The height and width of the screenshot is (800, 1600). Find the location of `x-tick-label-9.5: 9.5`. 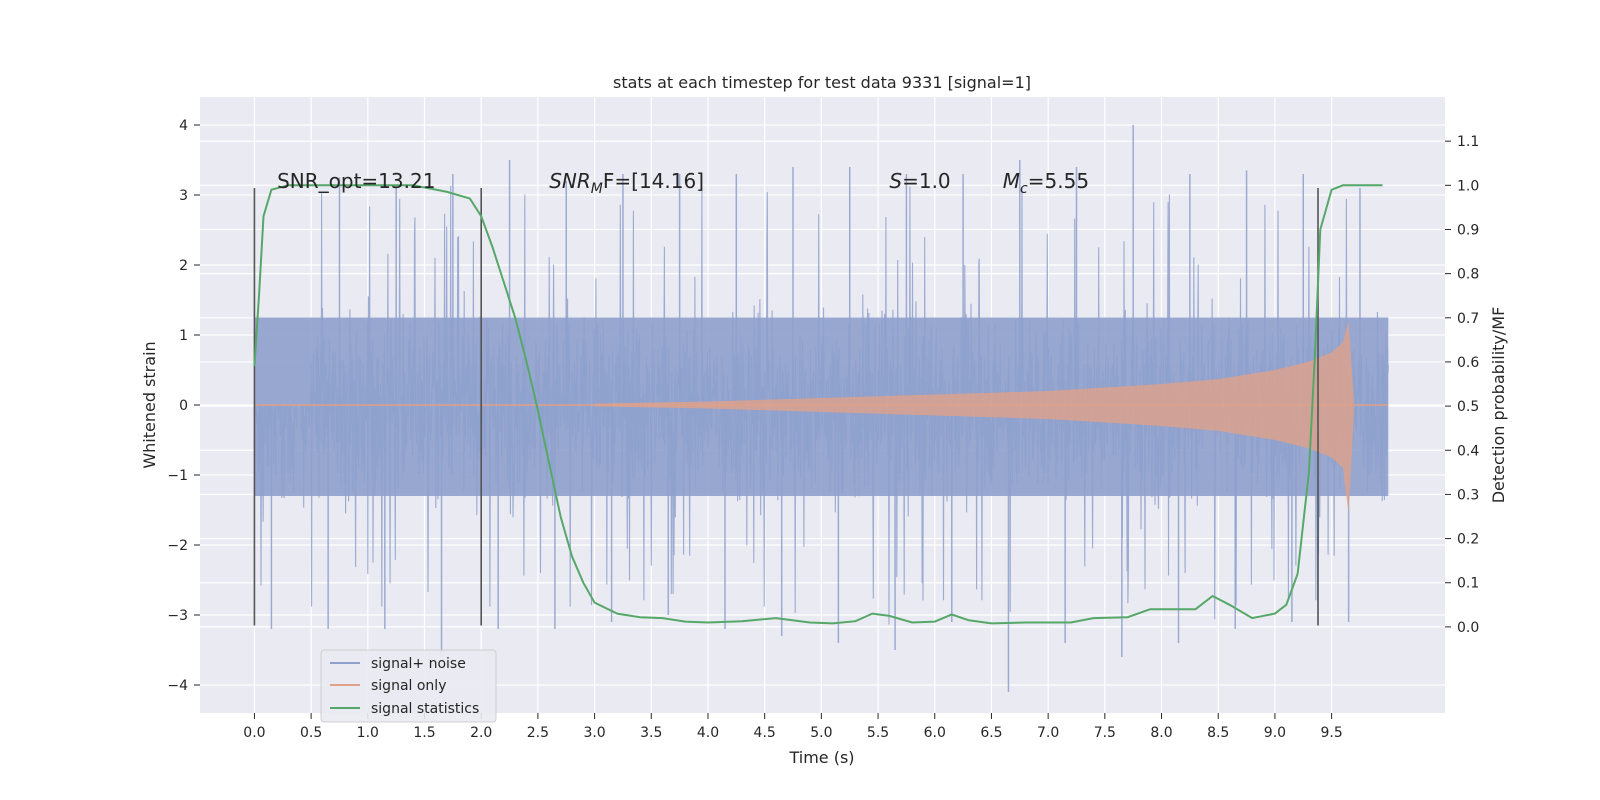

x-tick-label-9.5: 9.5 is located at coordinates (1331, 733).